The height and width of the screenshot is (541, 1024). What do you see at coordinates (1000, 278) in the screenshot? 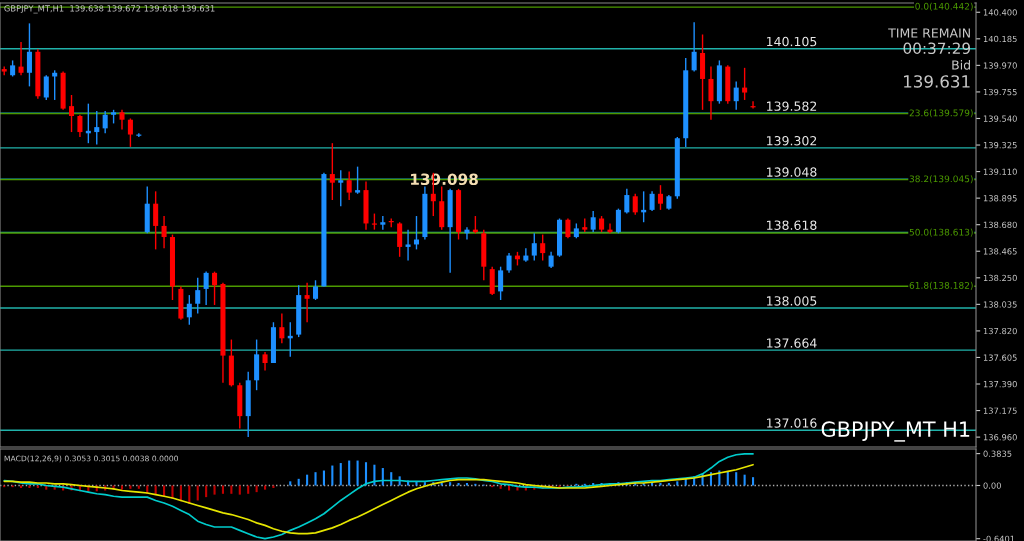
I see `y-tick-label: 138.250` at bounding box center [1000, 278].